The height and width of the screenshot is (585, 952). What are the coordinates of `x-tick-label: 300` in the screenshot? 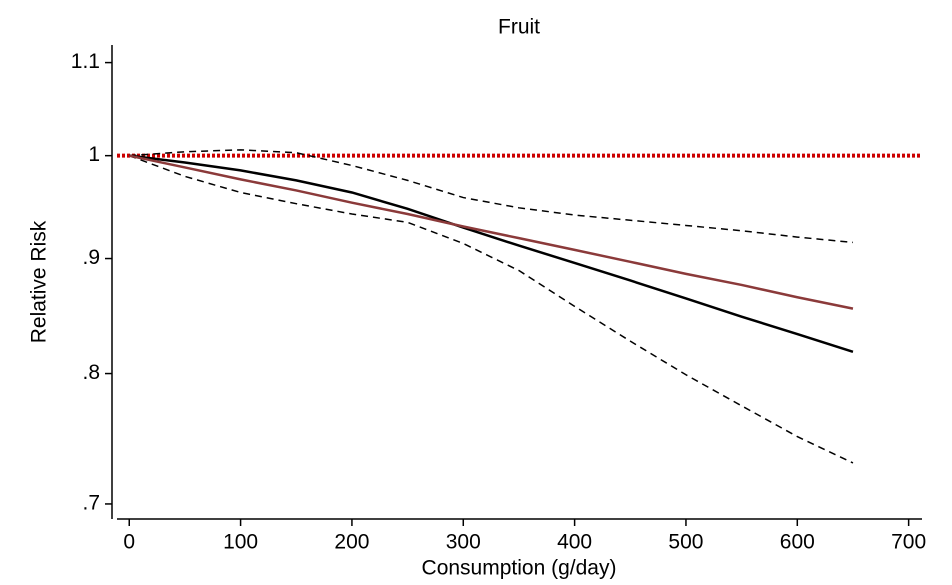 It's located at (463, 542).